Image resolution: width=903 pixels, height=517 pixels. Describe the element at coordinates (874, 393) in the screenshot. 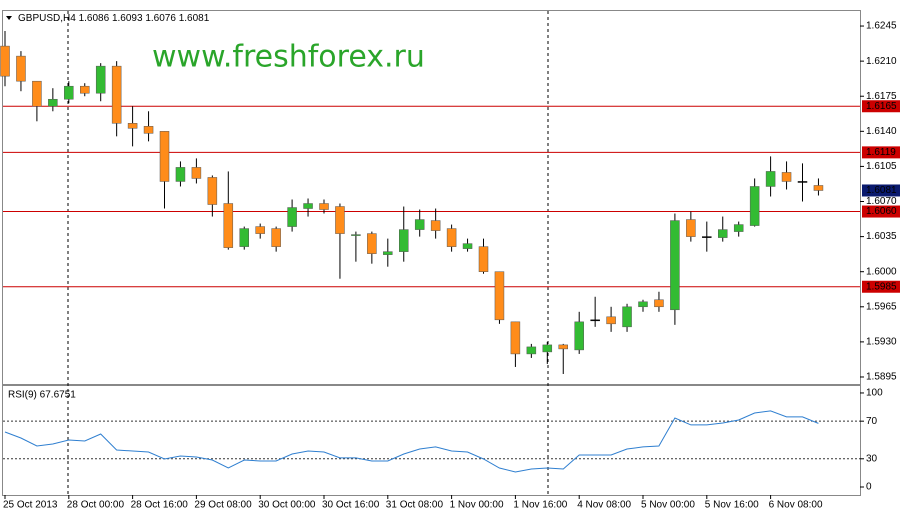

I see `y-tick-label: 100` at that location.